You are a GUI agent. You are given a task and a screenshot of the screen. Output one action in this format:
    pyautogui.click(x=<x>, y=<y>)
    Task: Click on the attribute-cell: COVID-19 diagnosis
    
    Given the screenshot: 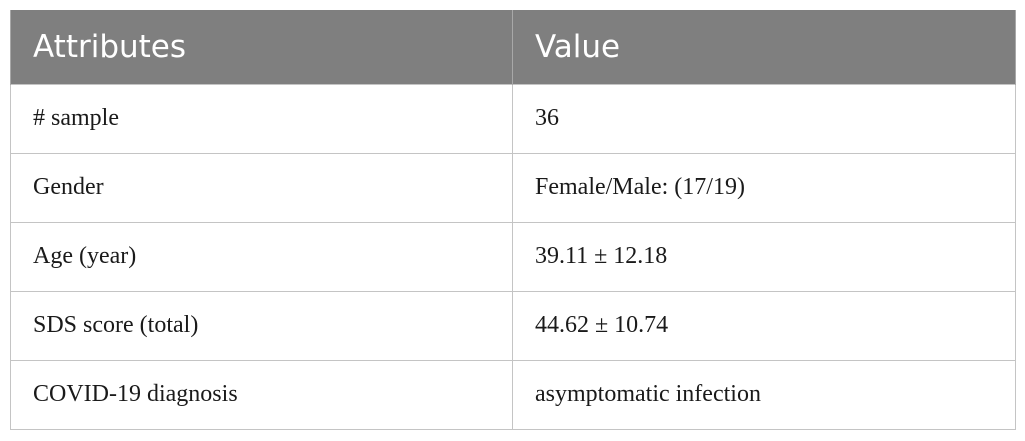 What is the action you would take?
    pyautogui.click(x=261, y=394)
    